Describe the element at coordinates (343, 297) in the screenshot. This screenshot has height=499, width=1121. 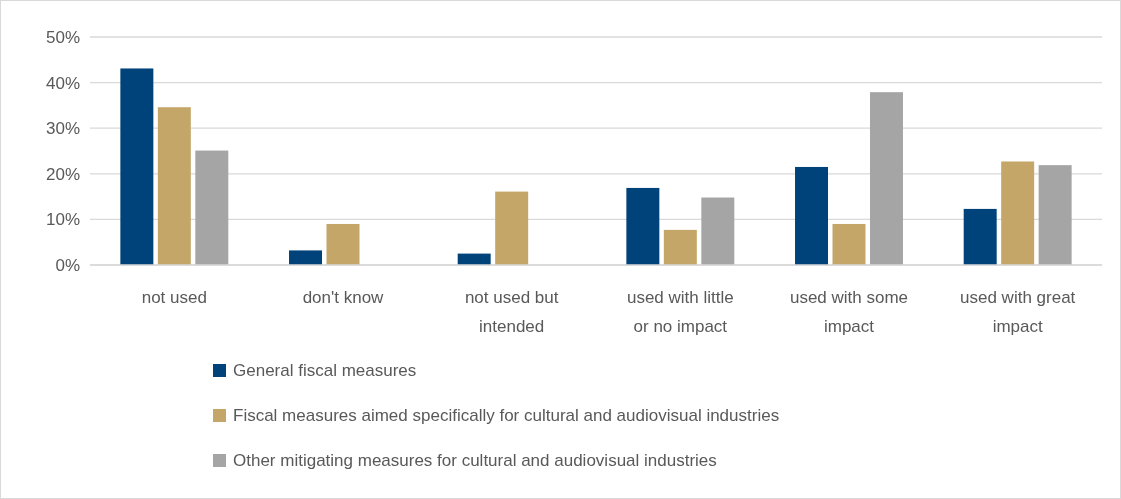
I see `x-tick-label: don't know` at that location.